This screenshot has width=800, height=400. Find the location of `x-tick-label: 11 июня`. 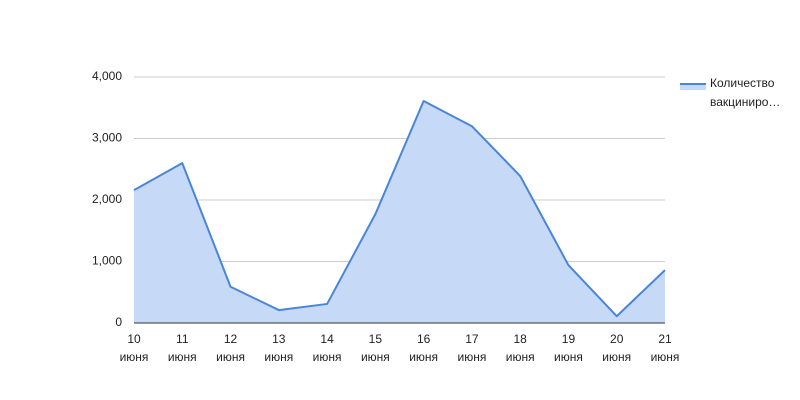

x-tick-label: 11 июня is located at coordinates (182, 348).